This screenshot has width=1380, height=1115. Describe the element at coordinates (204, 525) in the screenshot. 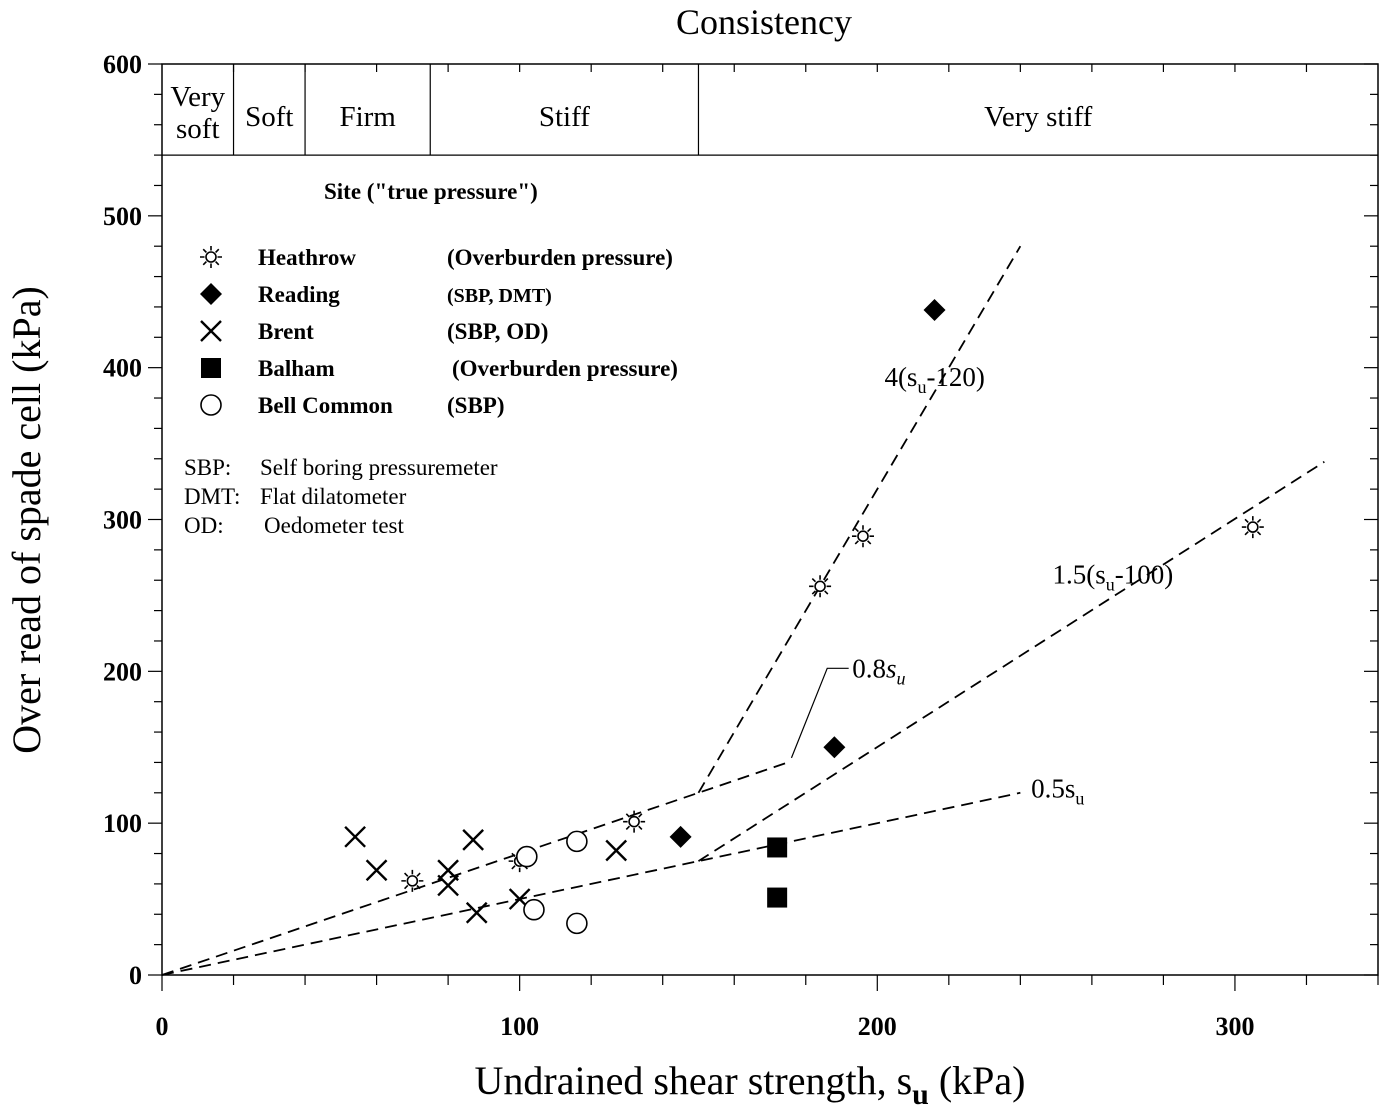

I see `abbreviation-key: OD:` at that location.